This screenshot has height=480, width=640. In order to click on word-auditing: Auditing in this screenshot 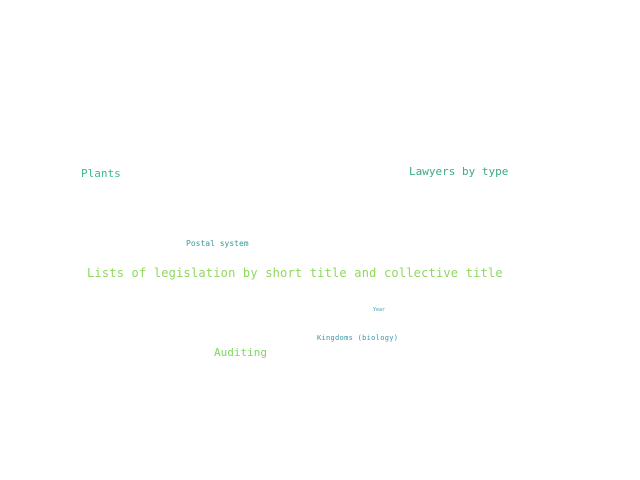, I will do `click(240, 352)`.